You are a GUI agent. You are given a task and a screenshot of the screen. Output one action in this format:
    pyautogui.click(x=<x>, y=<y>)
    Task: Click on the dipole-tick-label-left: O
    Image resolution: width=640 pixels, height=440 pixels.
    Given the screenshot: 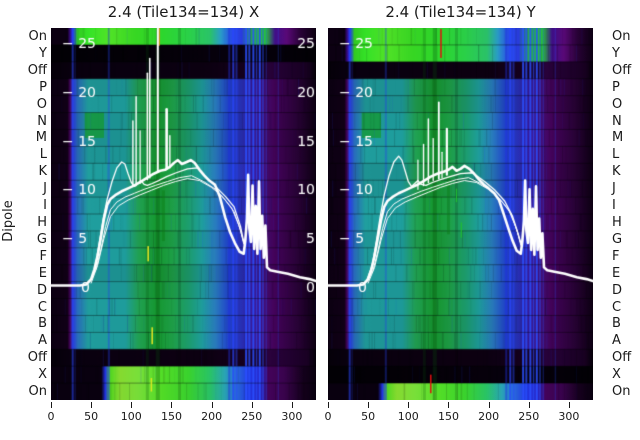 What is the action you would take?
    pyautogui.click(x=41, y=104)
    